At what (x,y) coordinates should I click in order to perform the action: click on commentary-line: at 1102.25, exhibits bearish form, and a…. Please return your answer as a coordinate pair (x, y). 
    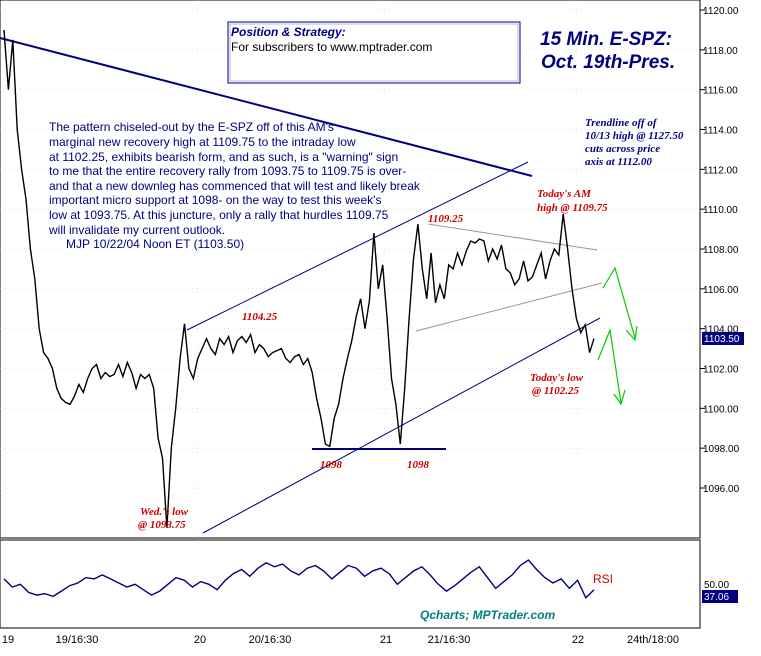
    Looking at the image, I should click on (223, 157).